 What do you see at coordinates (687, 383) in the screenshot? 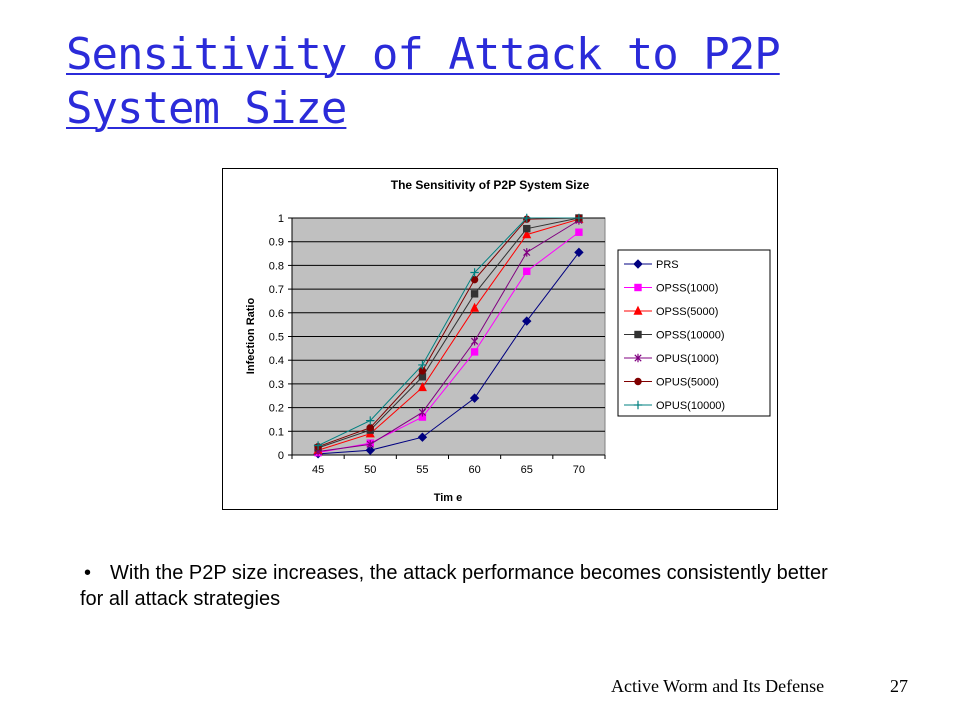
I see `legend-label: OPUS(5000)` at bounding box center [687, 383].